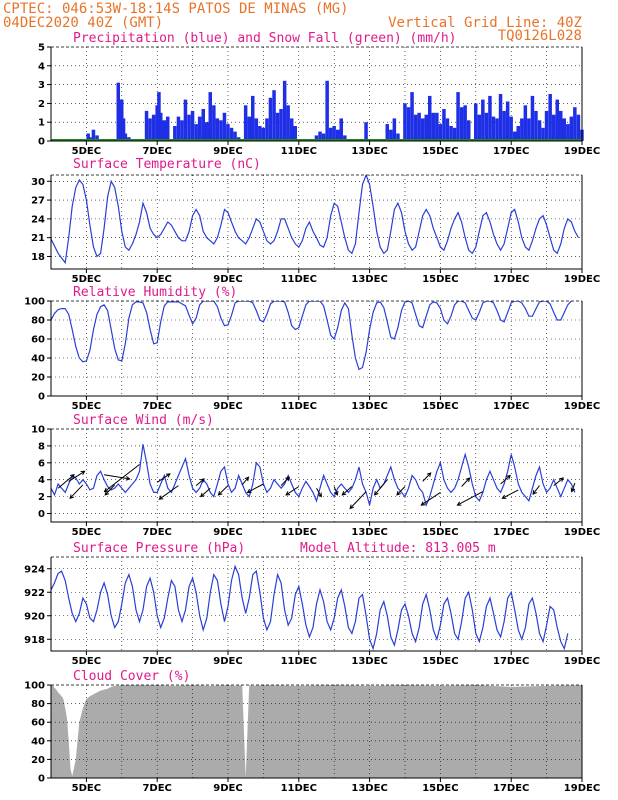 This screenshot has width=618, height=800. Describe the element at coordinates (299, 279) in the screenshot. I see `temperature-xtick-label: 11DEC` at that location.